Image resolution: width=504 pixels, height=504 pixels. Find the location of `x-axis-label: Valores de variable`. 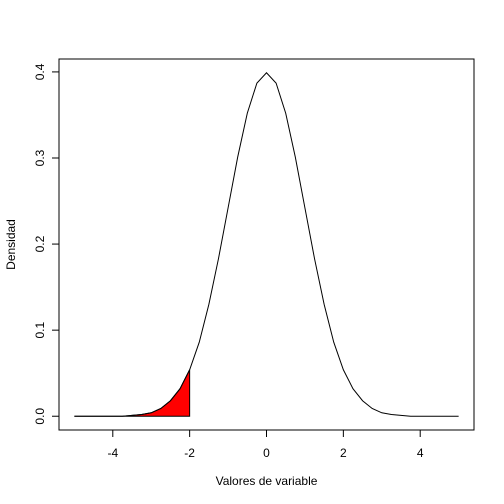

x-axis-label: Valores de variable is located at coordinates (267, 481).